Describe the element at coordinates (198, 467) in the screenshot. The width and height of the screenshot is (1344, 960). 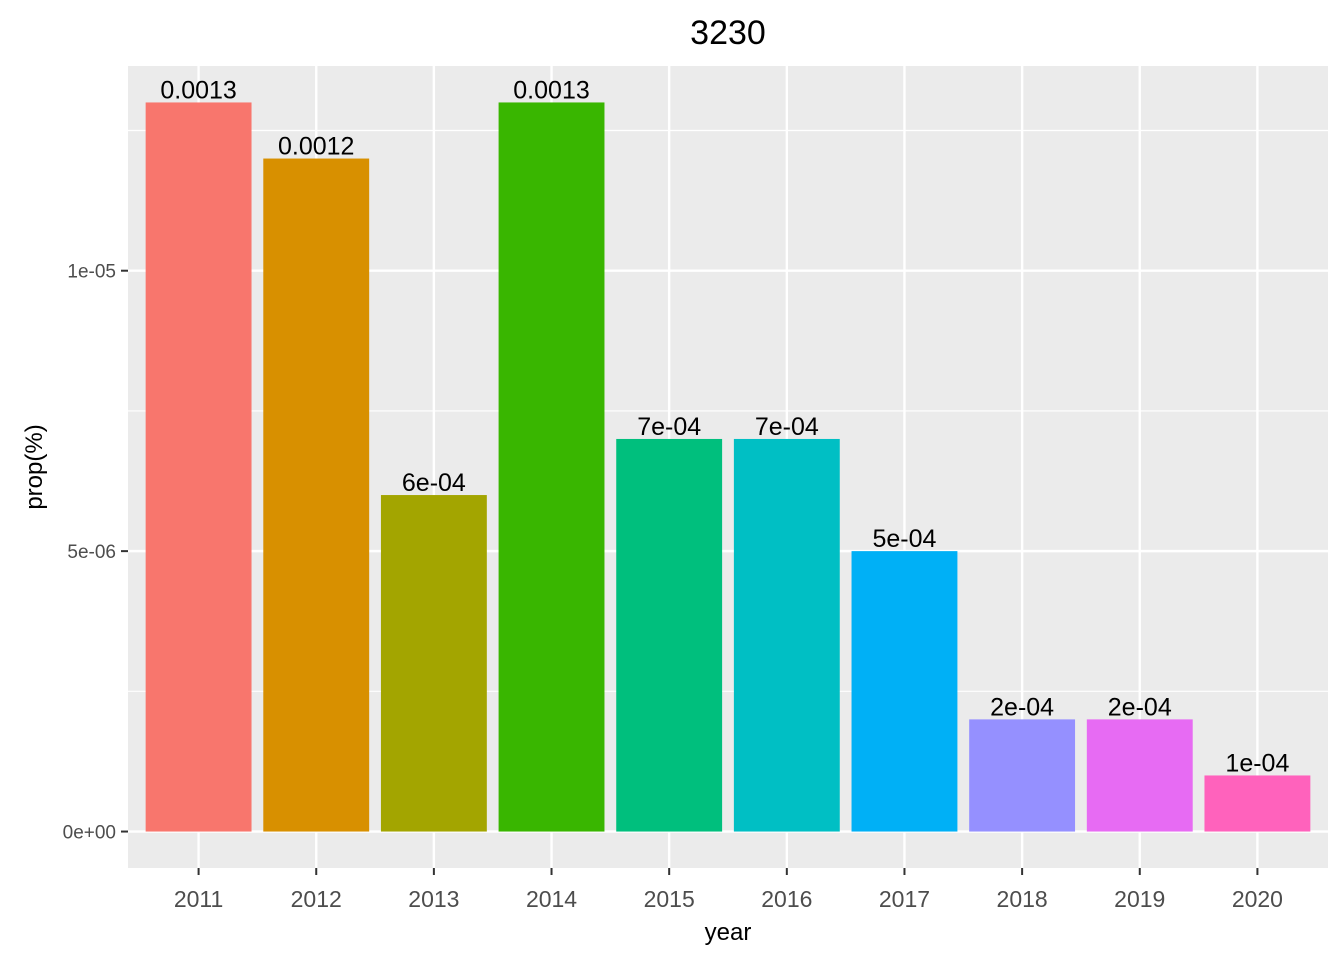
I see `bar-2011` at that location.